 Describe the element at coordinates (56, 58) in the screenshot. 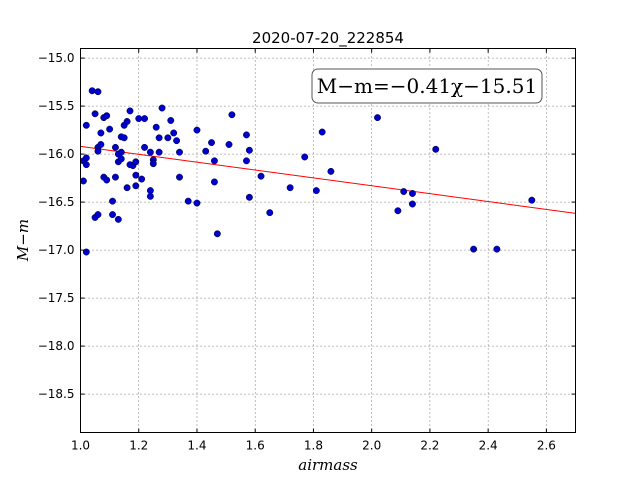

I see `y-tick-label: −15.0` at that location.